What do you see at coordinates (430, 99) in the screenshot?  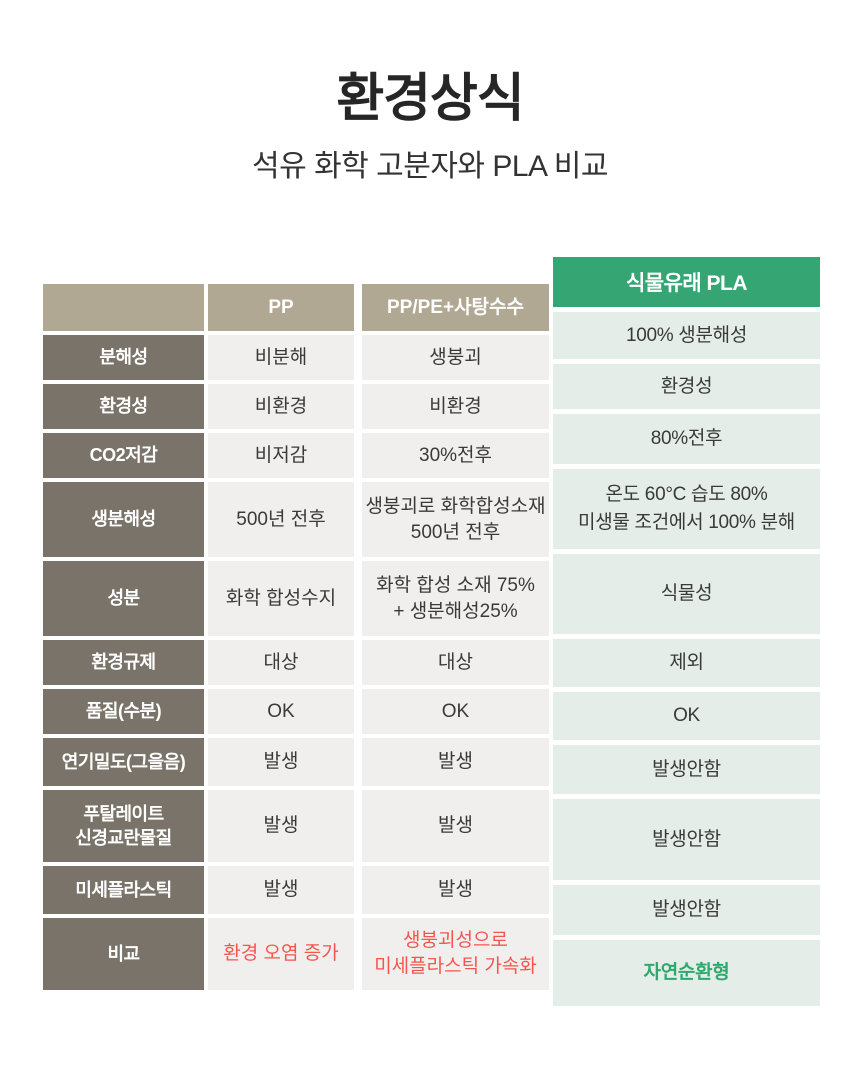 I see `page-title: 환경상식` at bounding box center [430, 99].